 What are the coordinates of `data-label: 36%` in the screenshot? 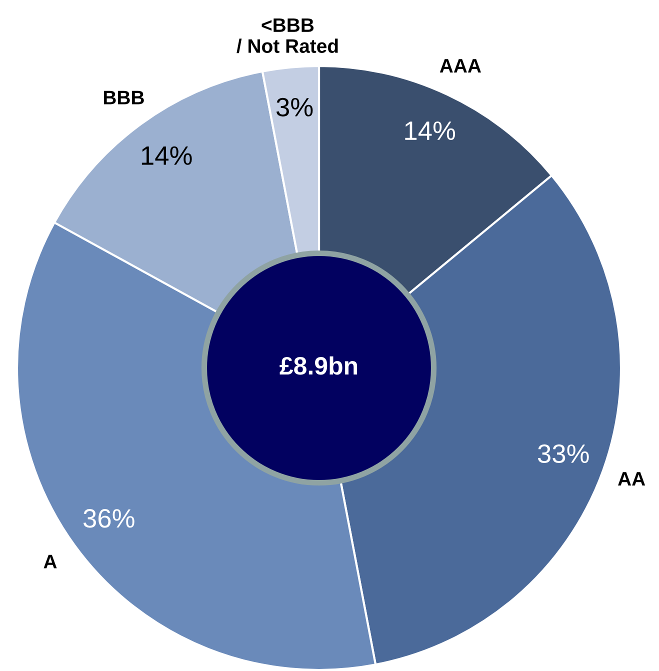 It's located at (108, 518).